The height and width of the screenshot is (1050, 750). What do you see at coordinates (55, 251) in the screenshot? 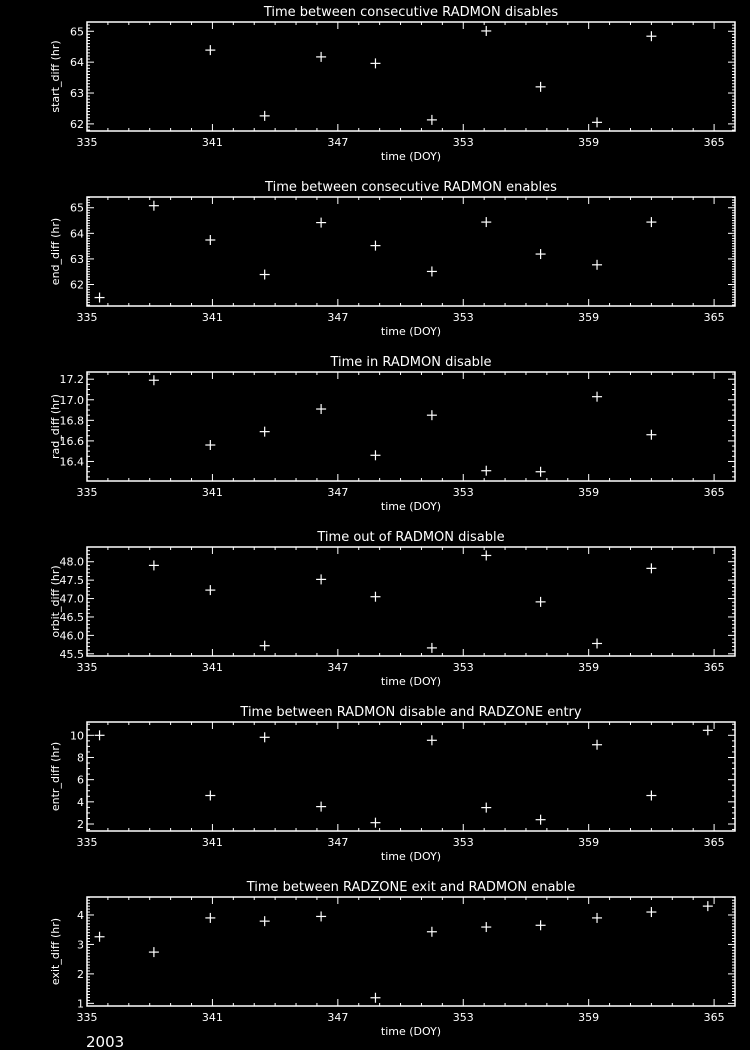
I see `y-axis-label: end_diff (hr)` at bounding box center [55, 251].